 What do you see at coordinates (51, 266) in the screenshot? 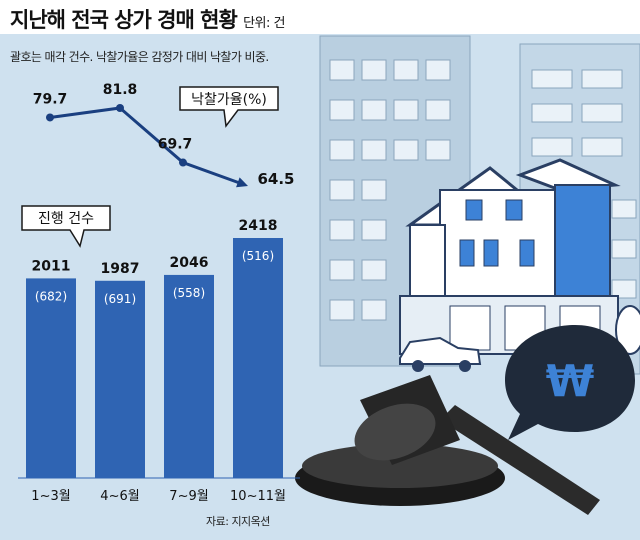
I see `bar-value-label: 2011` at bounding box center [51, 266].